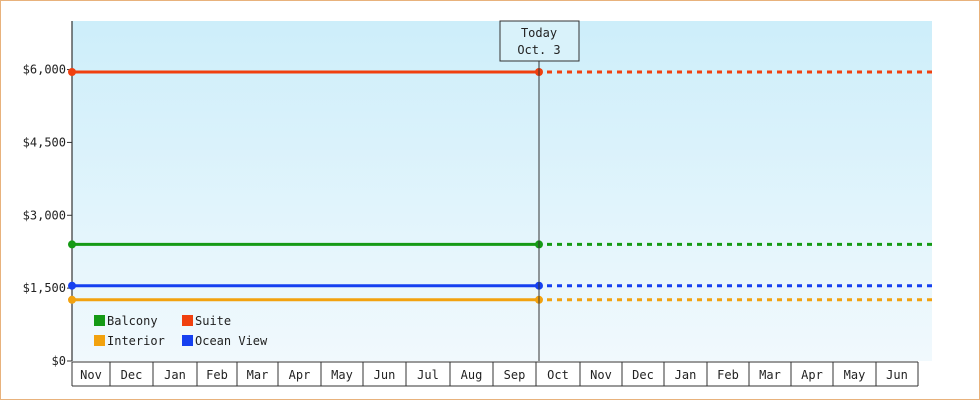 Image resolution: width=980 pixels, height=401 pixels. Describe the element at coordinates (44, 142) in the screenshot. I see `y-tick-label: $4,500` at that location.